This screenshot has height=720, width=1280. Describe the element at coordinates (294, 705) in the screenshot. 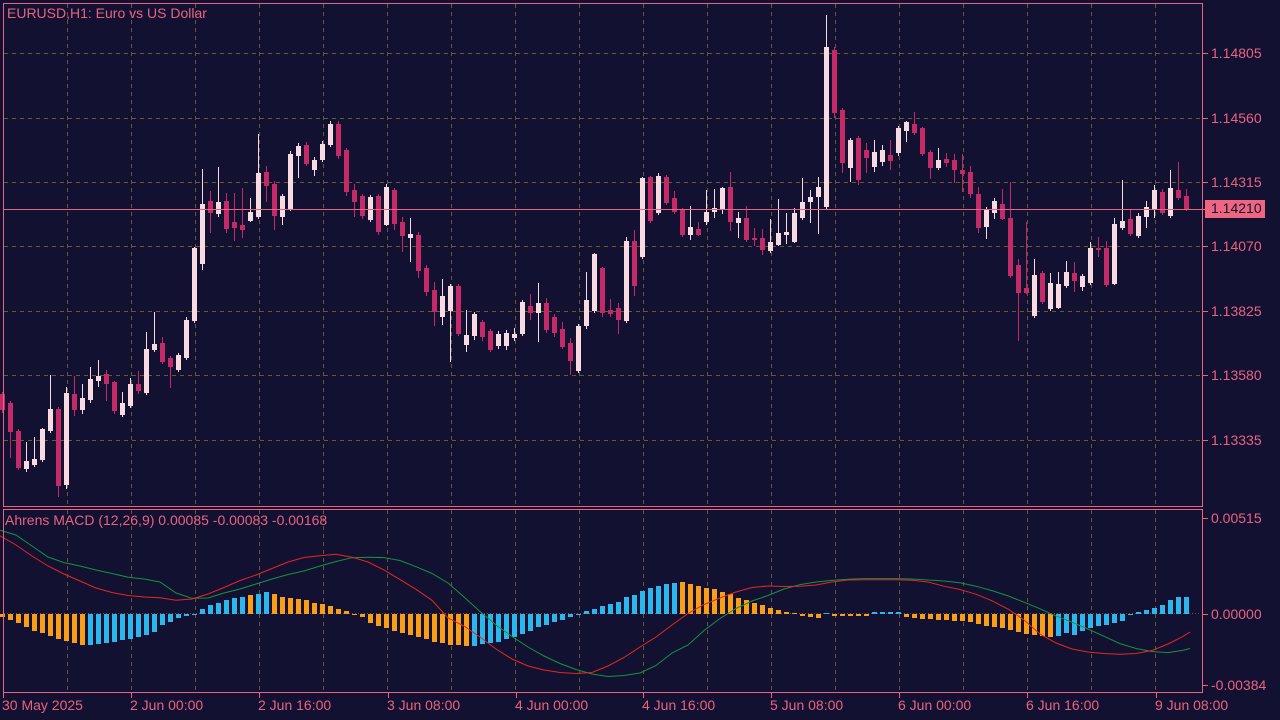

I see `svg-text: 2 Jun 16:00` at that location.